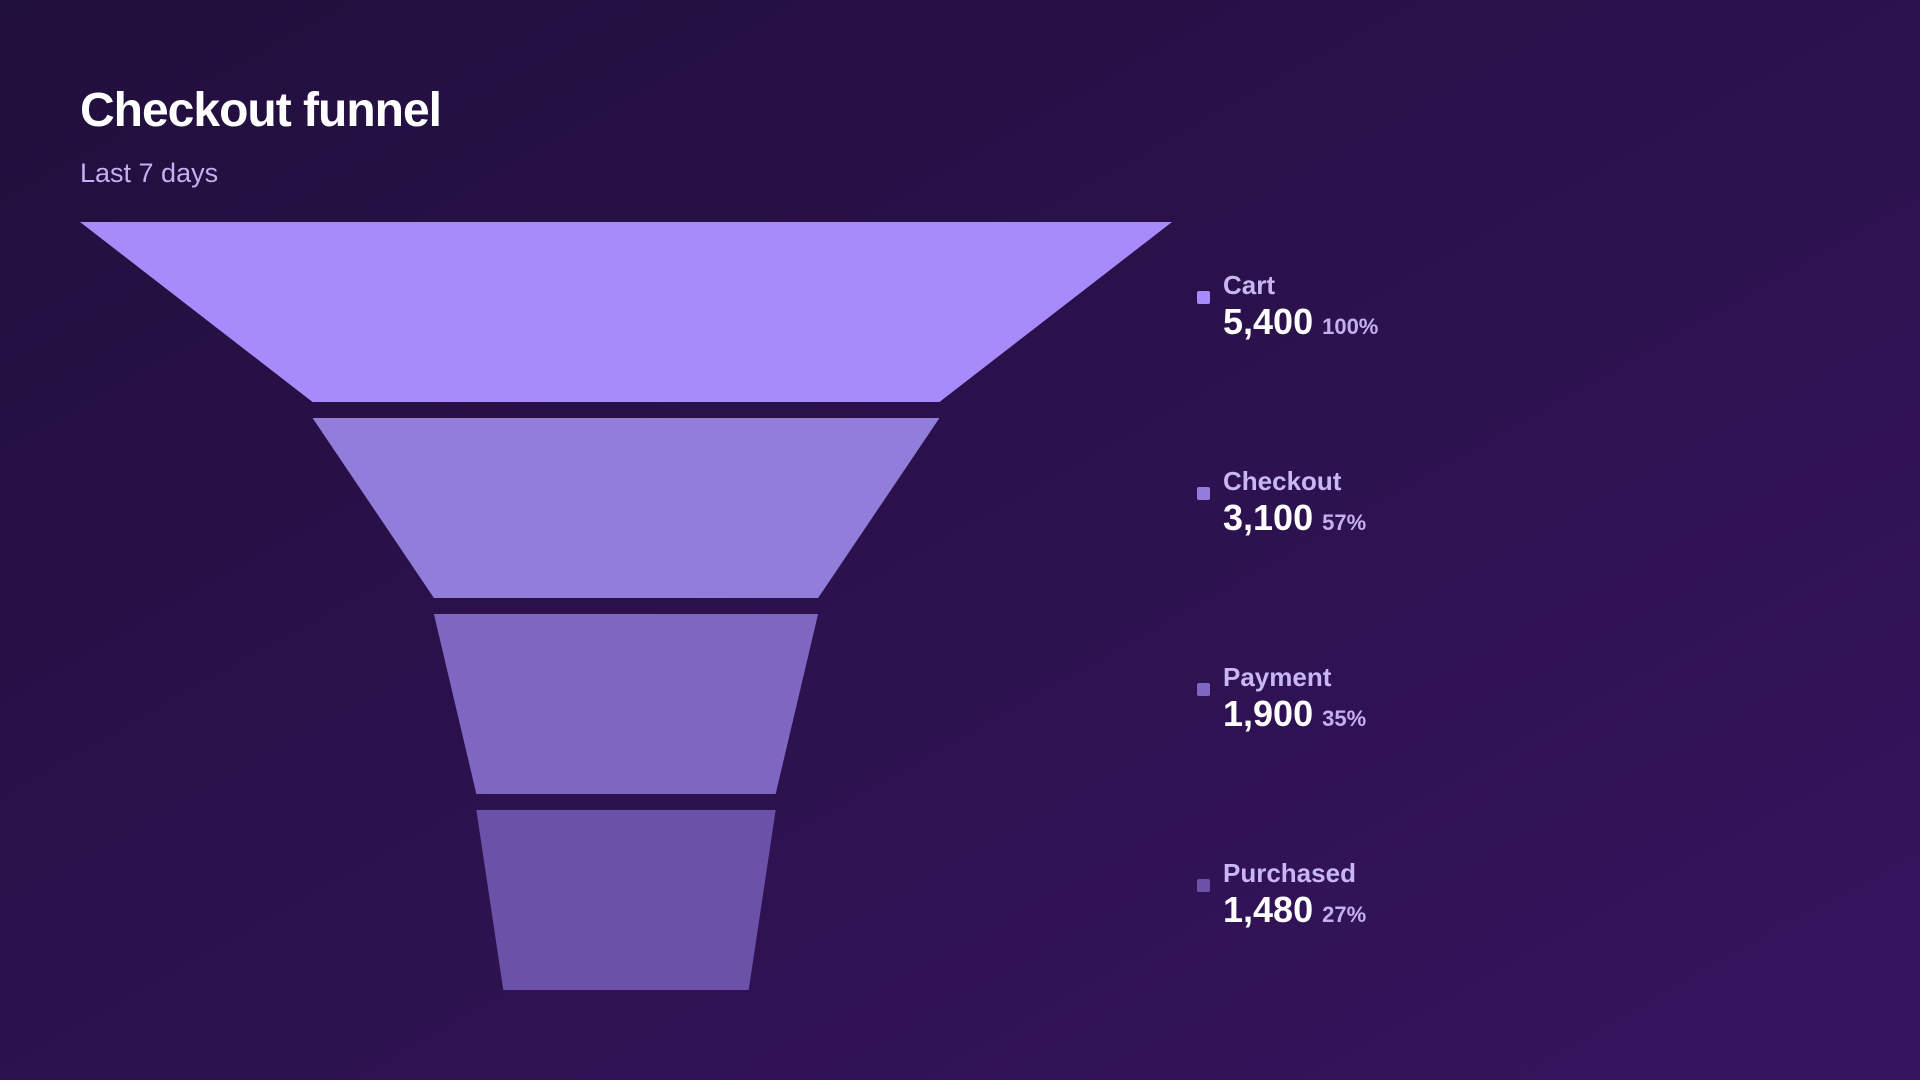 Image resolution: width=1920 pixels, height=1080 pixels. I want to click on percent-label: 57%, so click(1344, 522).